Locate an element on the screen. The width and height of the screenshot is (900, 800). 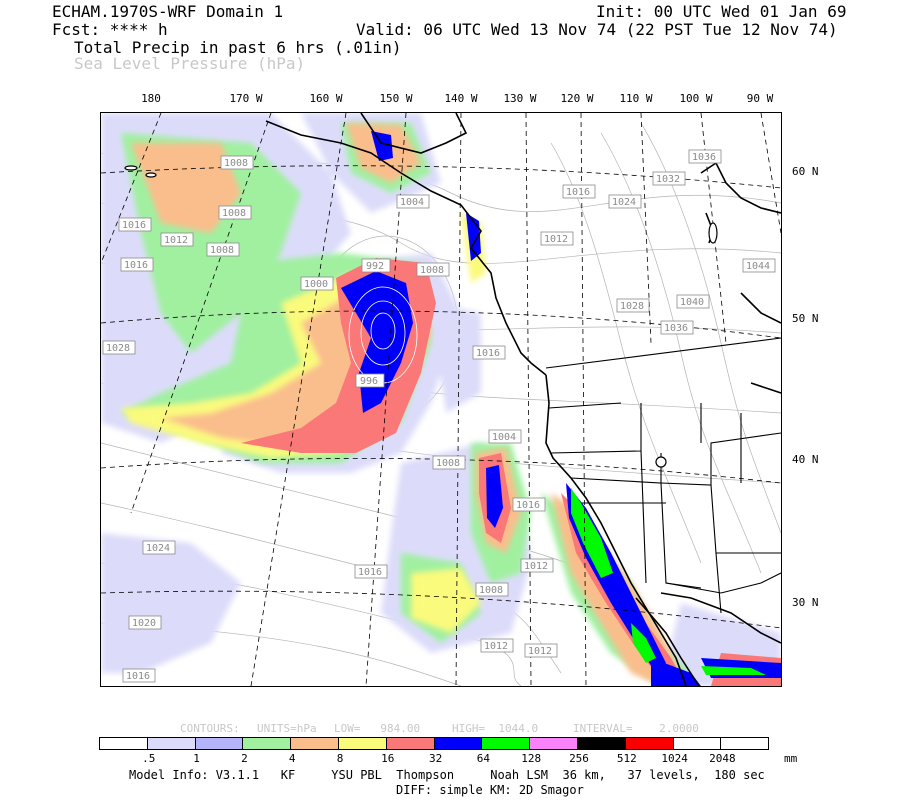
lon-label-110w: 110 W is located at coordinates (636, 98).